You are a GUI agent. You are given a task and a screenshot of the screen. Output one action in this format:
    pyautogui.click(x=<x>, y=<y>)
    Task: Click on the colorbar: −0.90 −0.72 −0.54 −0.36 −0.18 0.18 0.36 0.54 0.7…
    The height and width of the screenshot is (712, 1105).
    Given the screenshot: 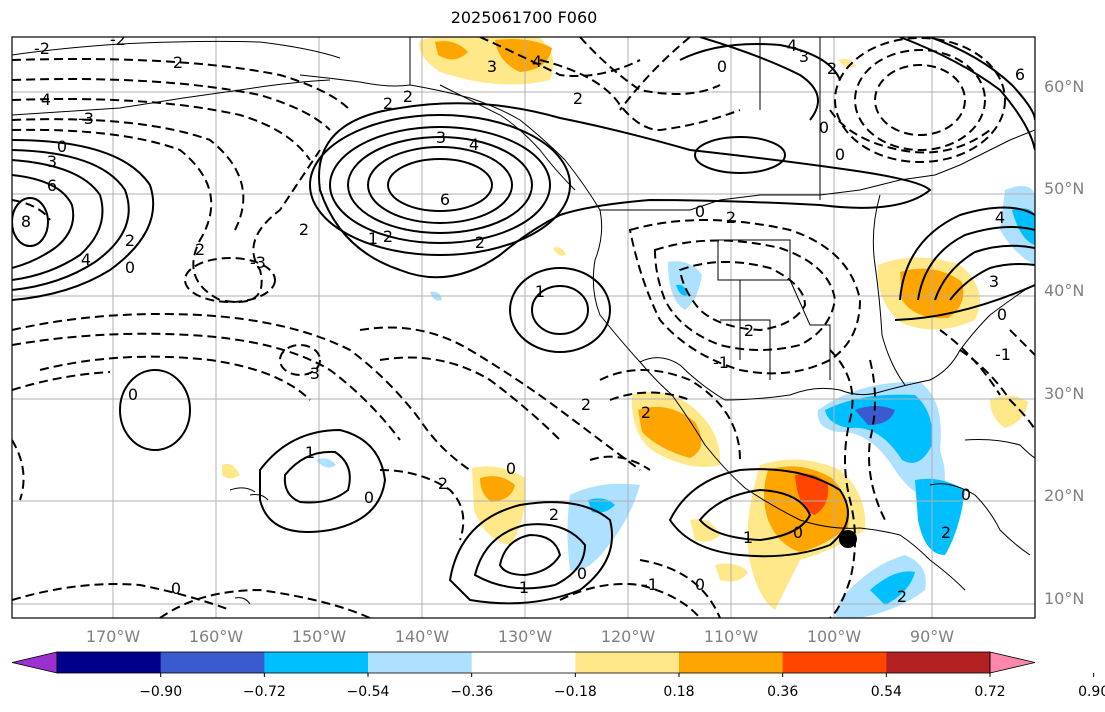 What is the action you would take?
    pyautogui.click(x=558, y=675)
    